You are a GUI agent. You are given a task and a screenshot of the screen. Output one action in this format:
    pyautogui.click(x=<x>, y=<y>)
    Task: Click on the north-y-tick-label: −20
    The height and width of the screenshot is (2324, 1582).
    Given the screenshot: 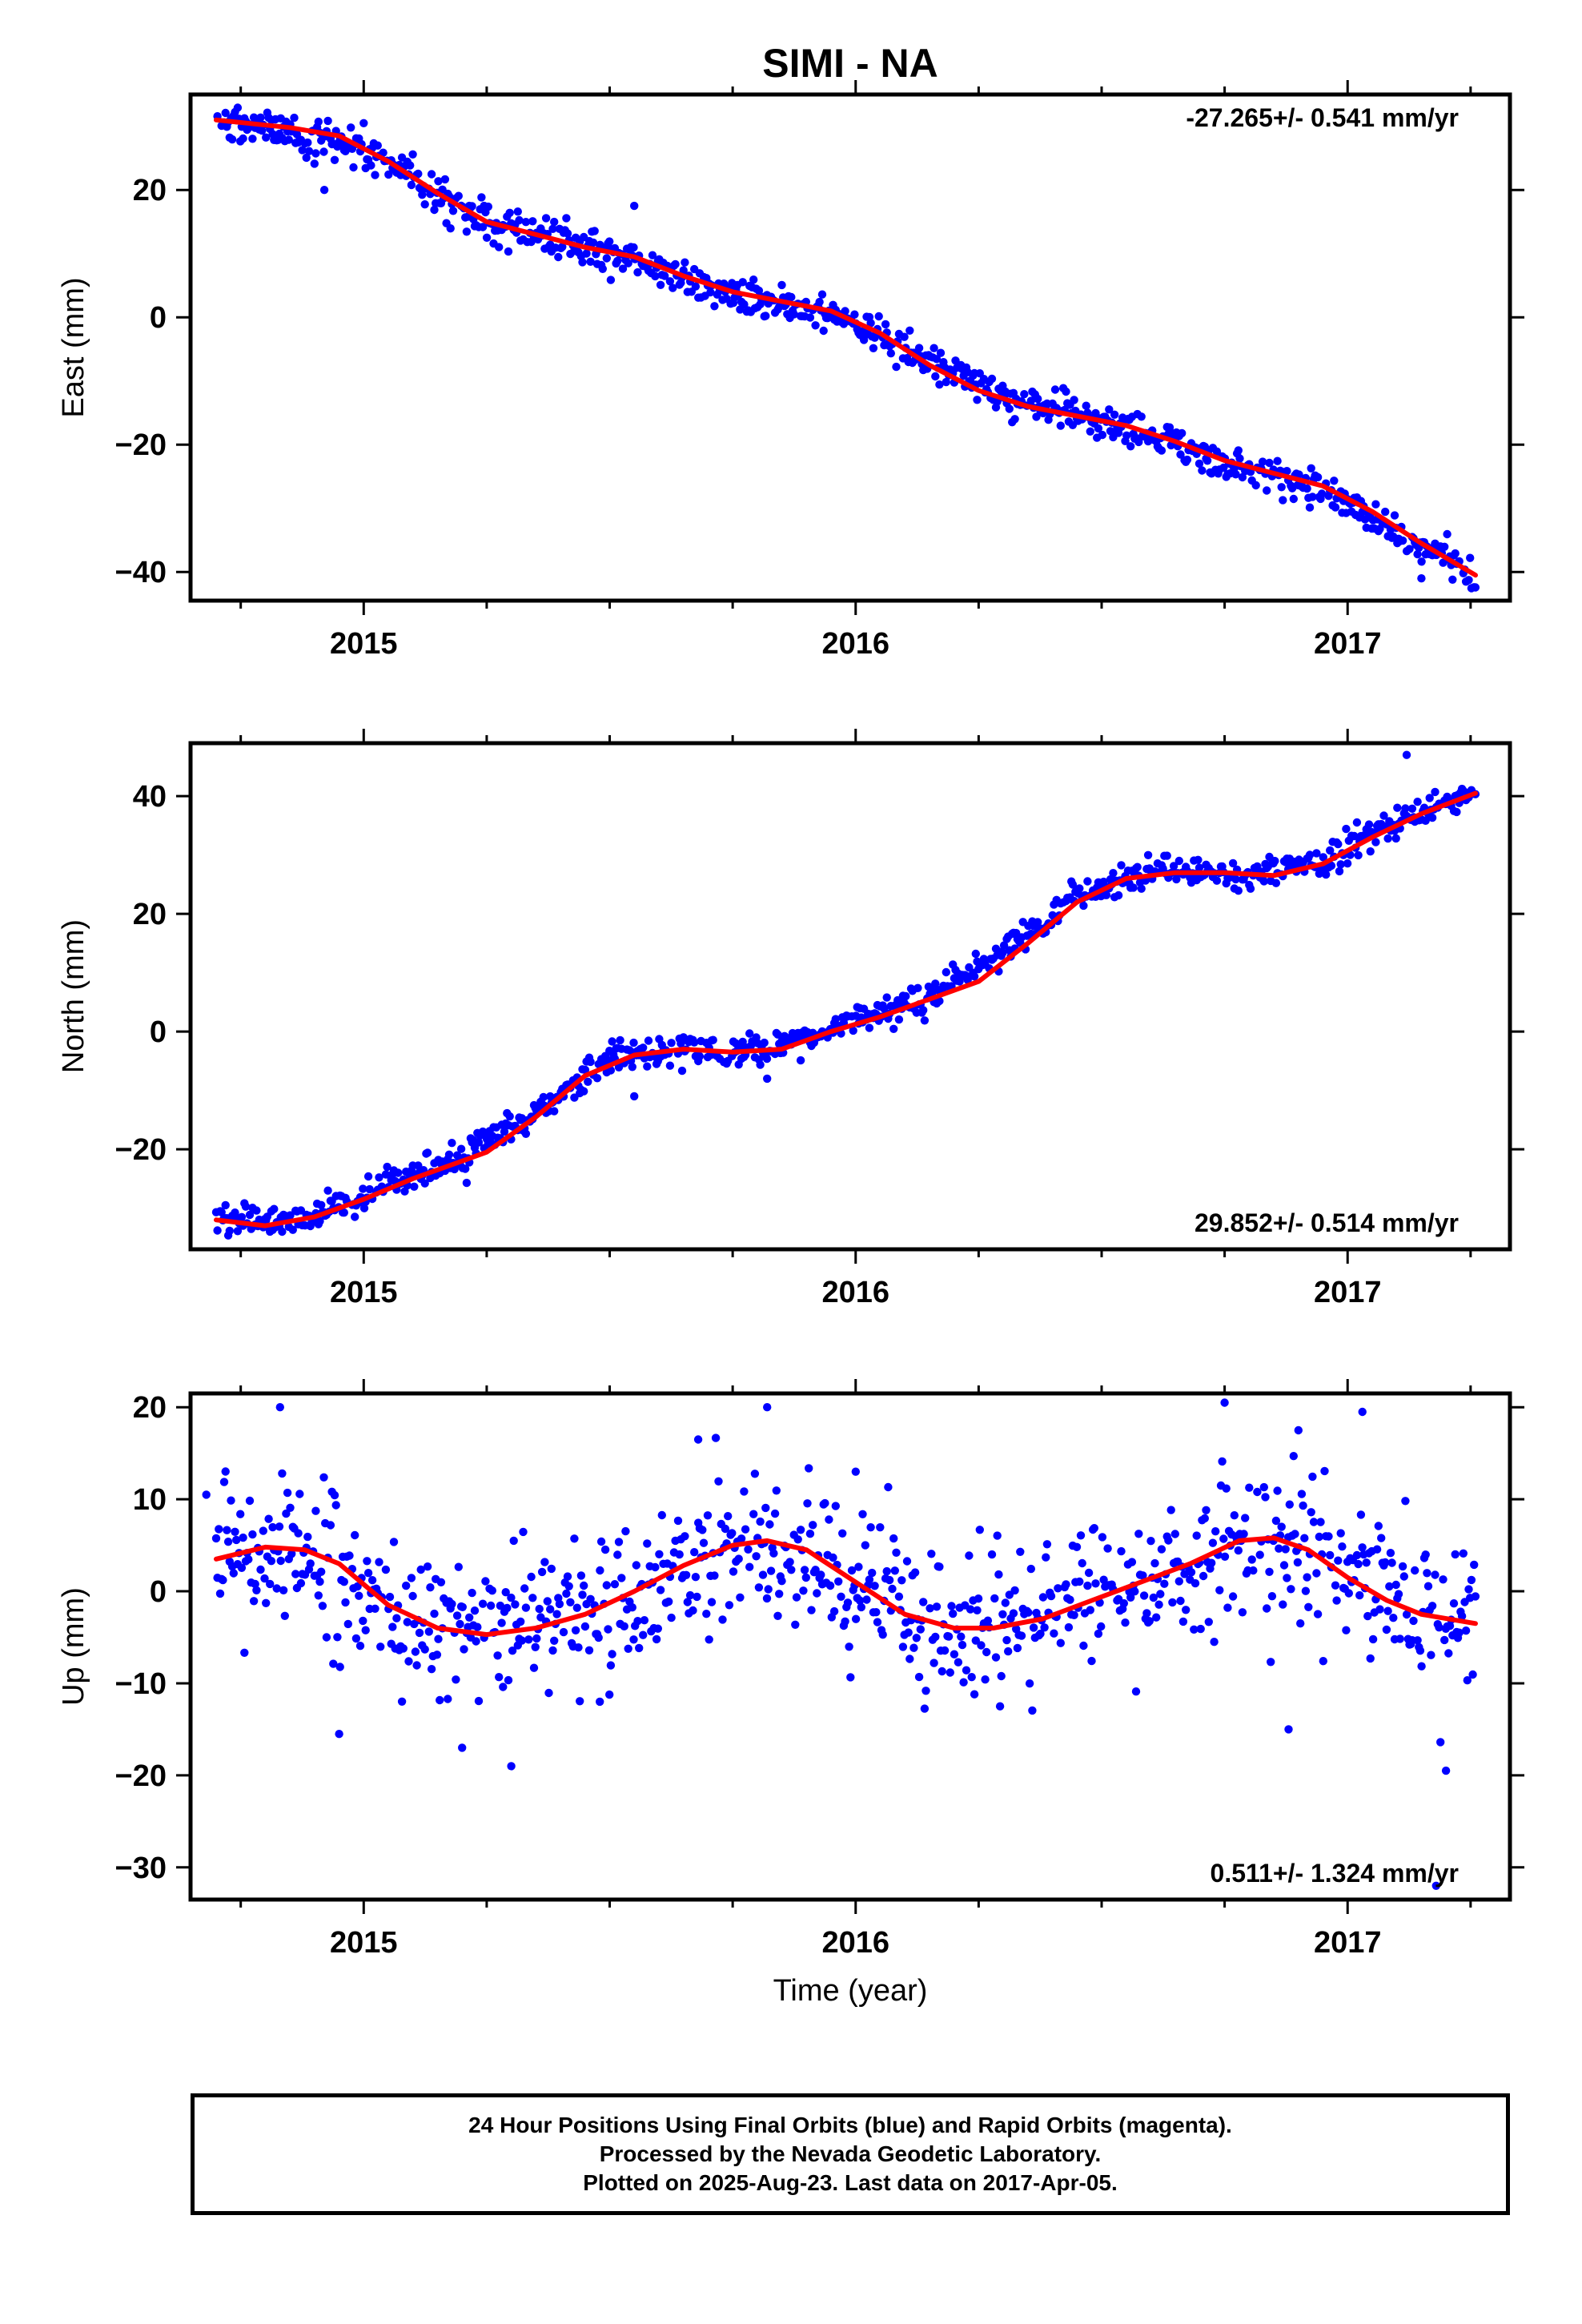 What is the action you would take?
    pyautogui.click(x=141, y=1150)
    